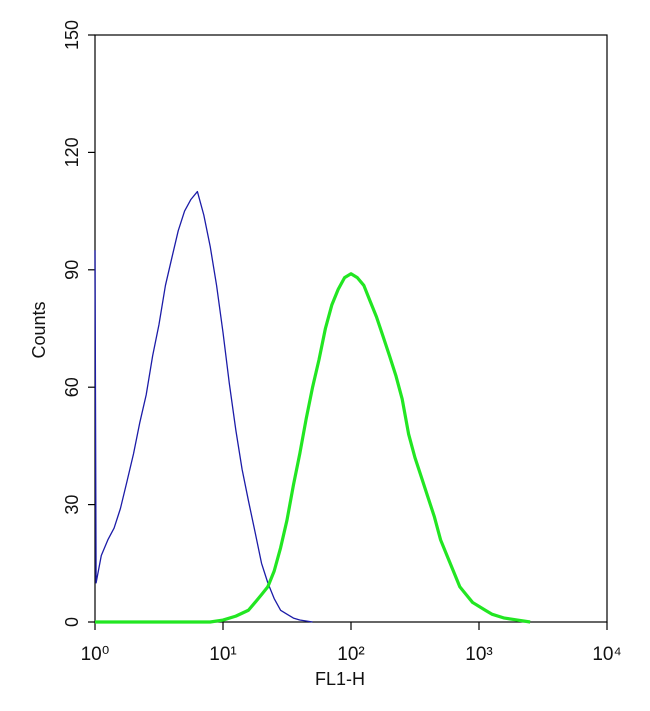 The height and width of the screenshot is (711, 650). I want to click on y-tick-label: 150, so click(72, 35).